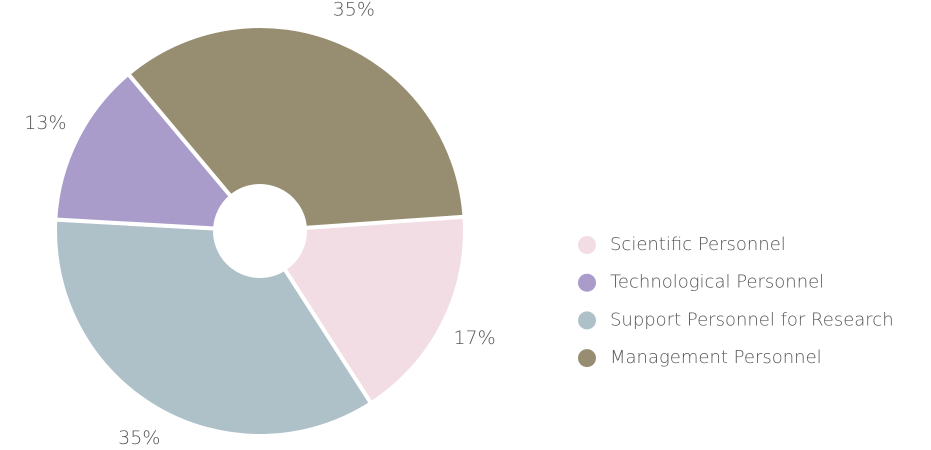 Image resolution: width=931 pixels, height=450 pixels. I want to click on data-label: 17%, so click(474, 338).